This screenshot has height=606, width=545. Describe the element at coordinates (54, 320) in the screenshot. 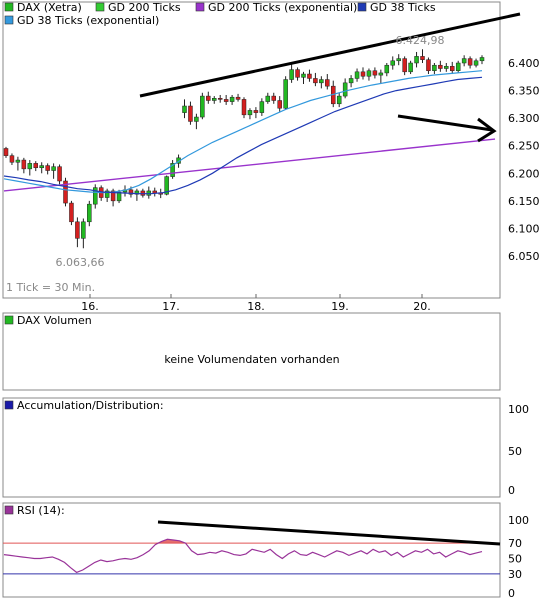

I see `volume-legend-label: DAX Volumen` at that location.